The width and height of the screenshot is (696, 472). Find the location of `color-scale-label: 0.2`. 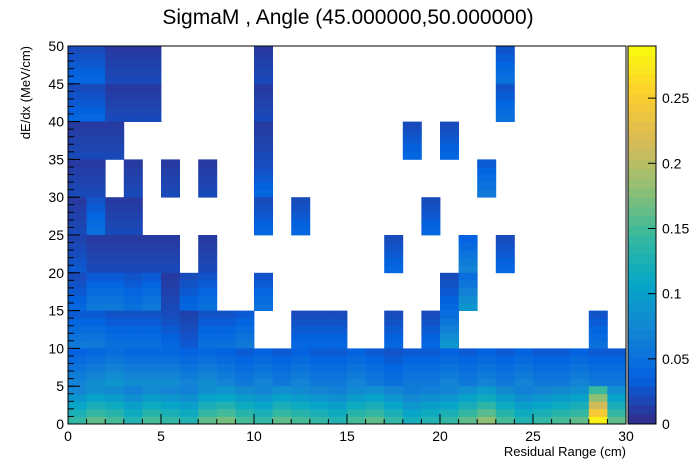

color-scale-label: 0.2 is located at coordinates (672, 163).